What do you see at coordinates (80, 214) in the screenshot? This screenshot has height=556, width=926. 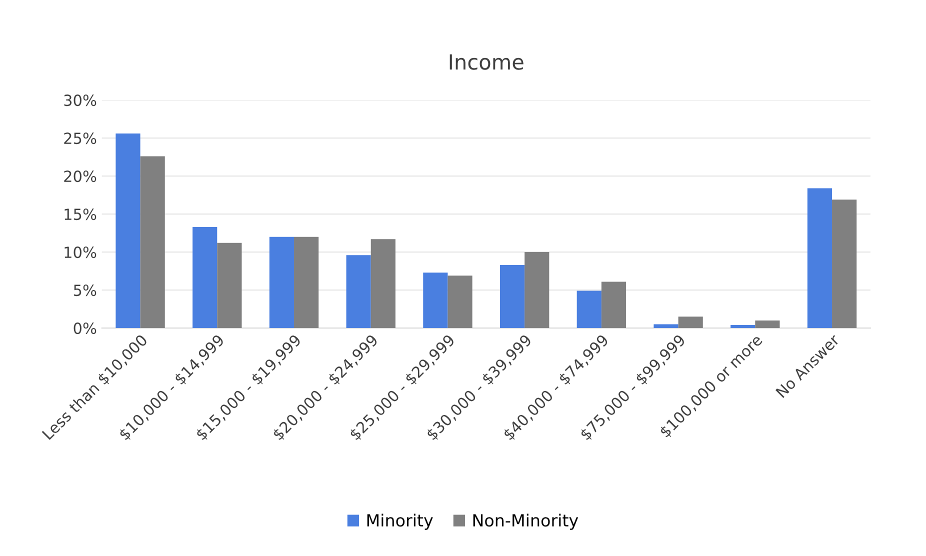 I see `y-tick-label: 15%` at bounding box center [80, 214].